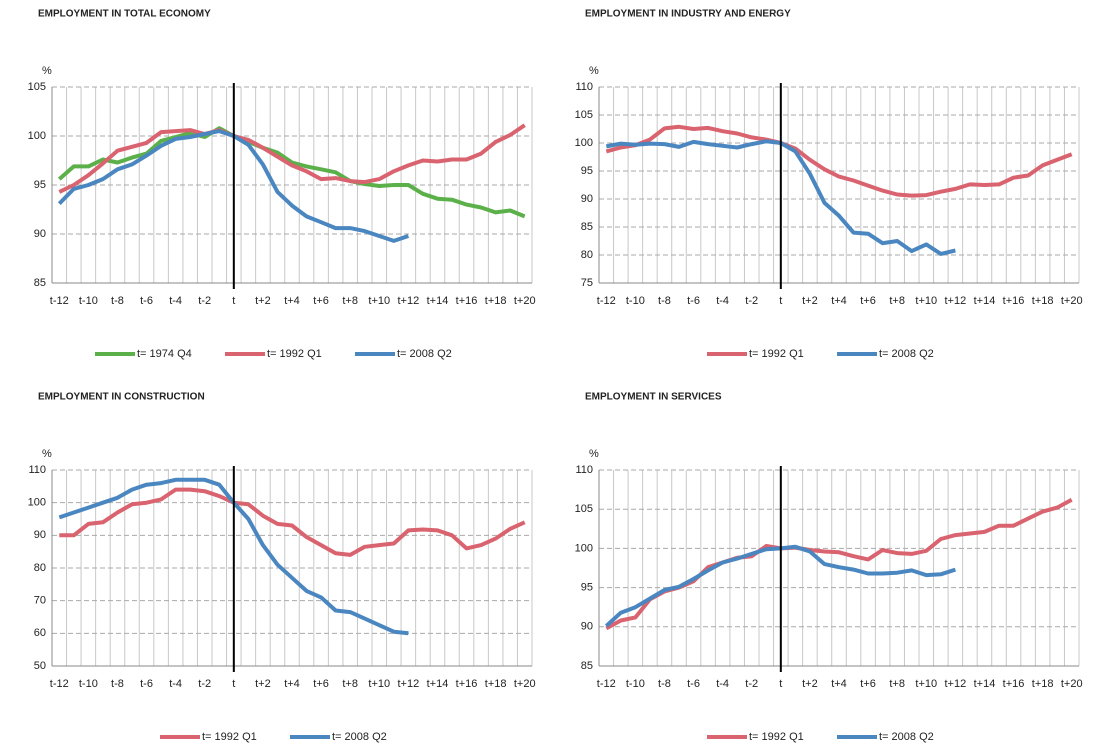 This screenshot has height=745, width=1094. Describe the element at coordinates (587, 283) in the screenshot. I see `y-tick-label: 75` at that location.